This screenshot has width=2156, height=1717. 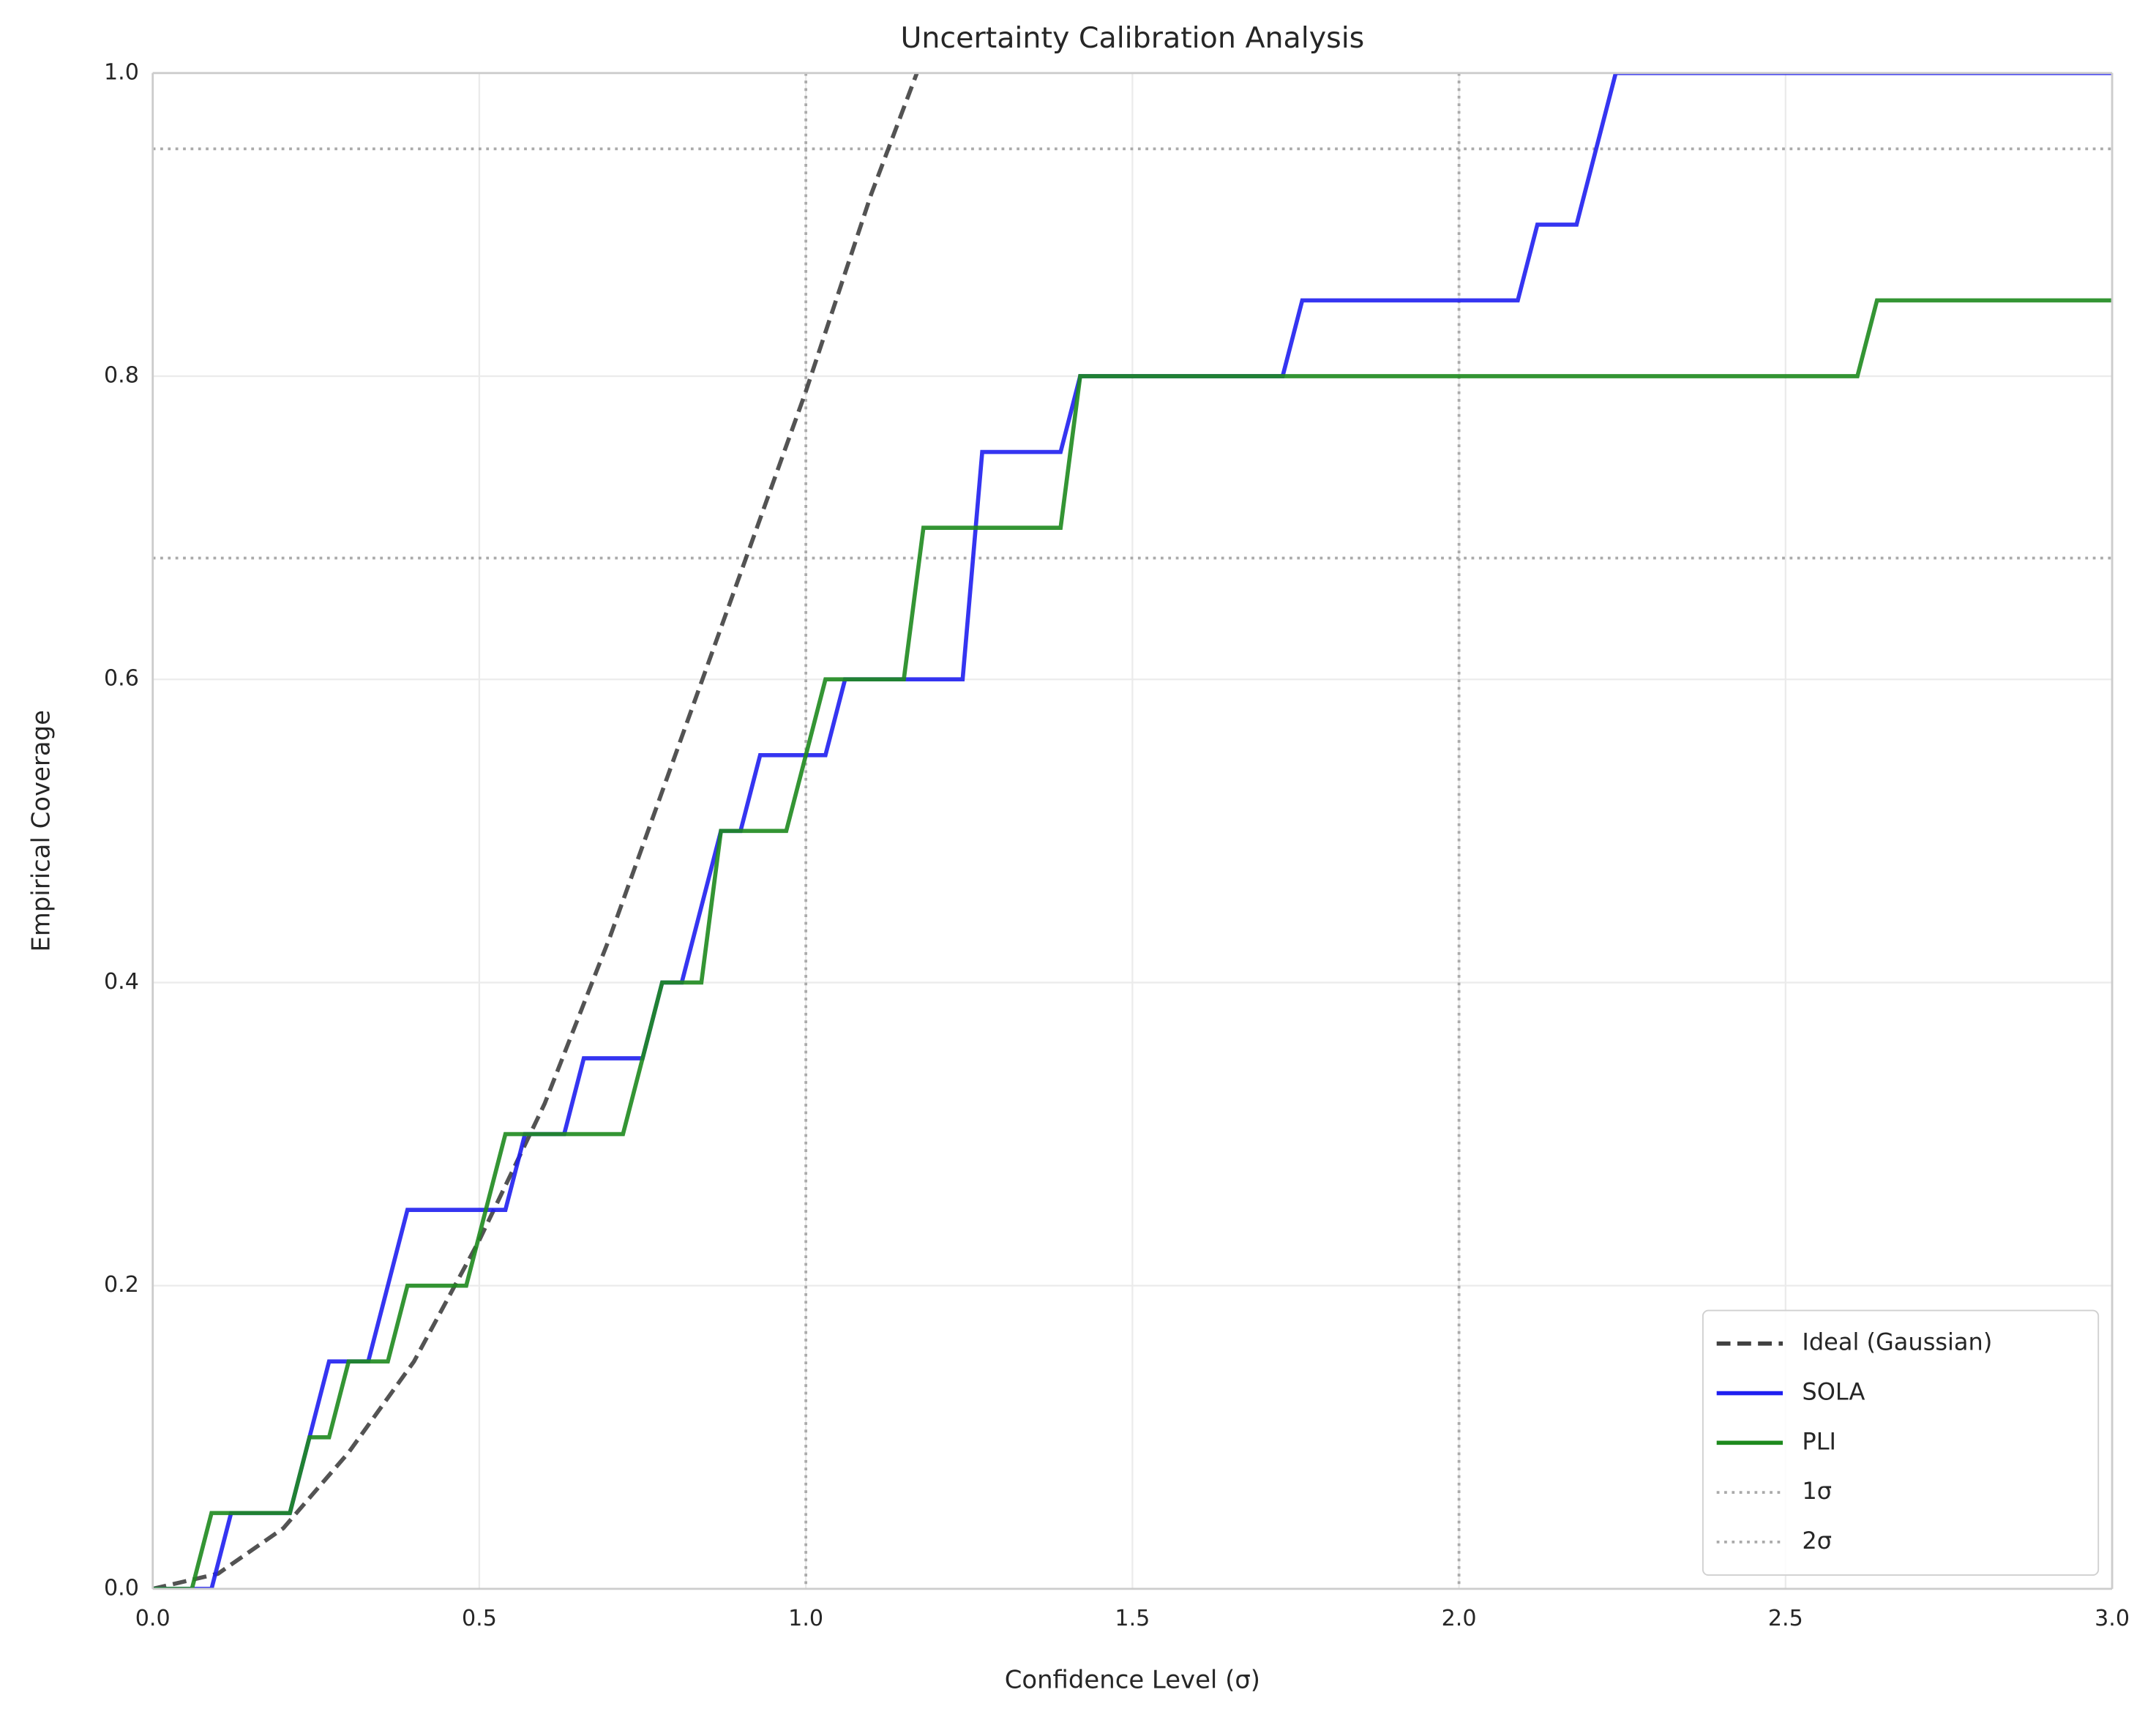 I want to click on legend-box, so click(x=1901, y=1443).